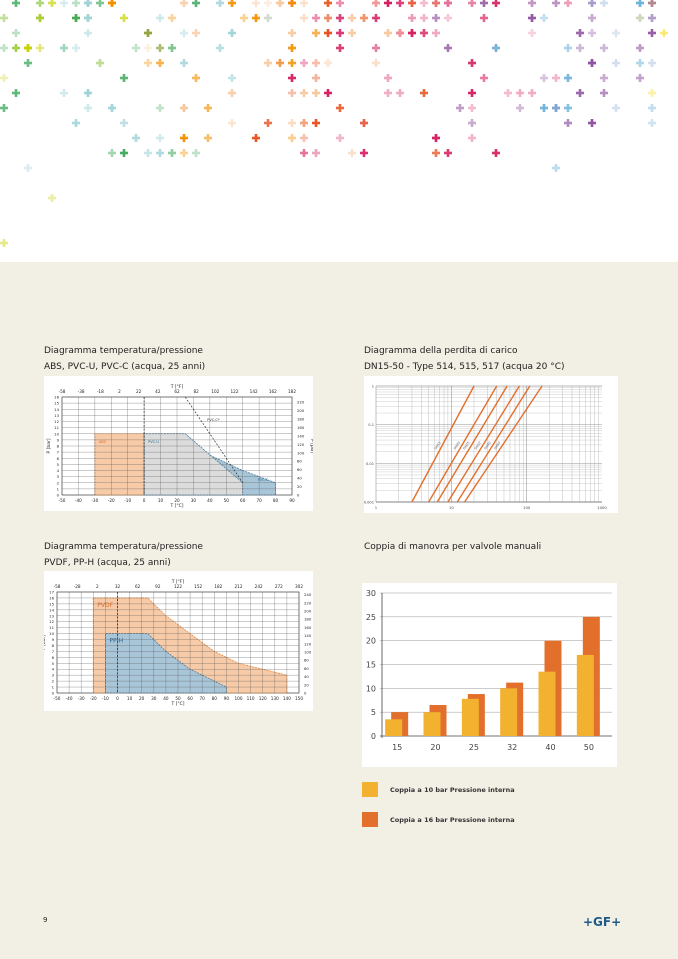 This screenshot has width=678, height=959. I want to click on x-tick-label: -40, so click(78, 500).